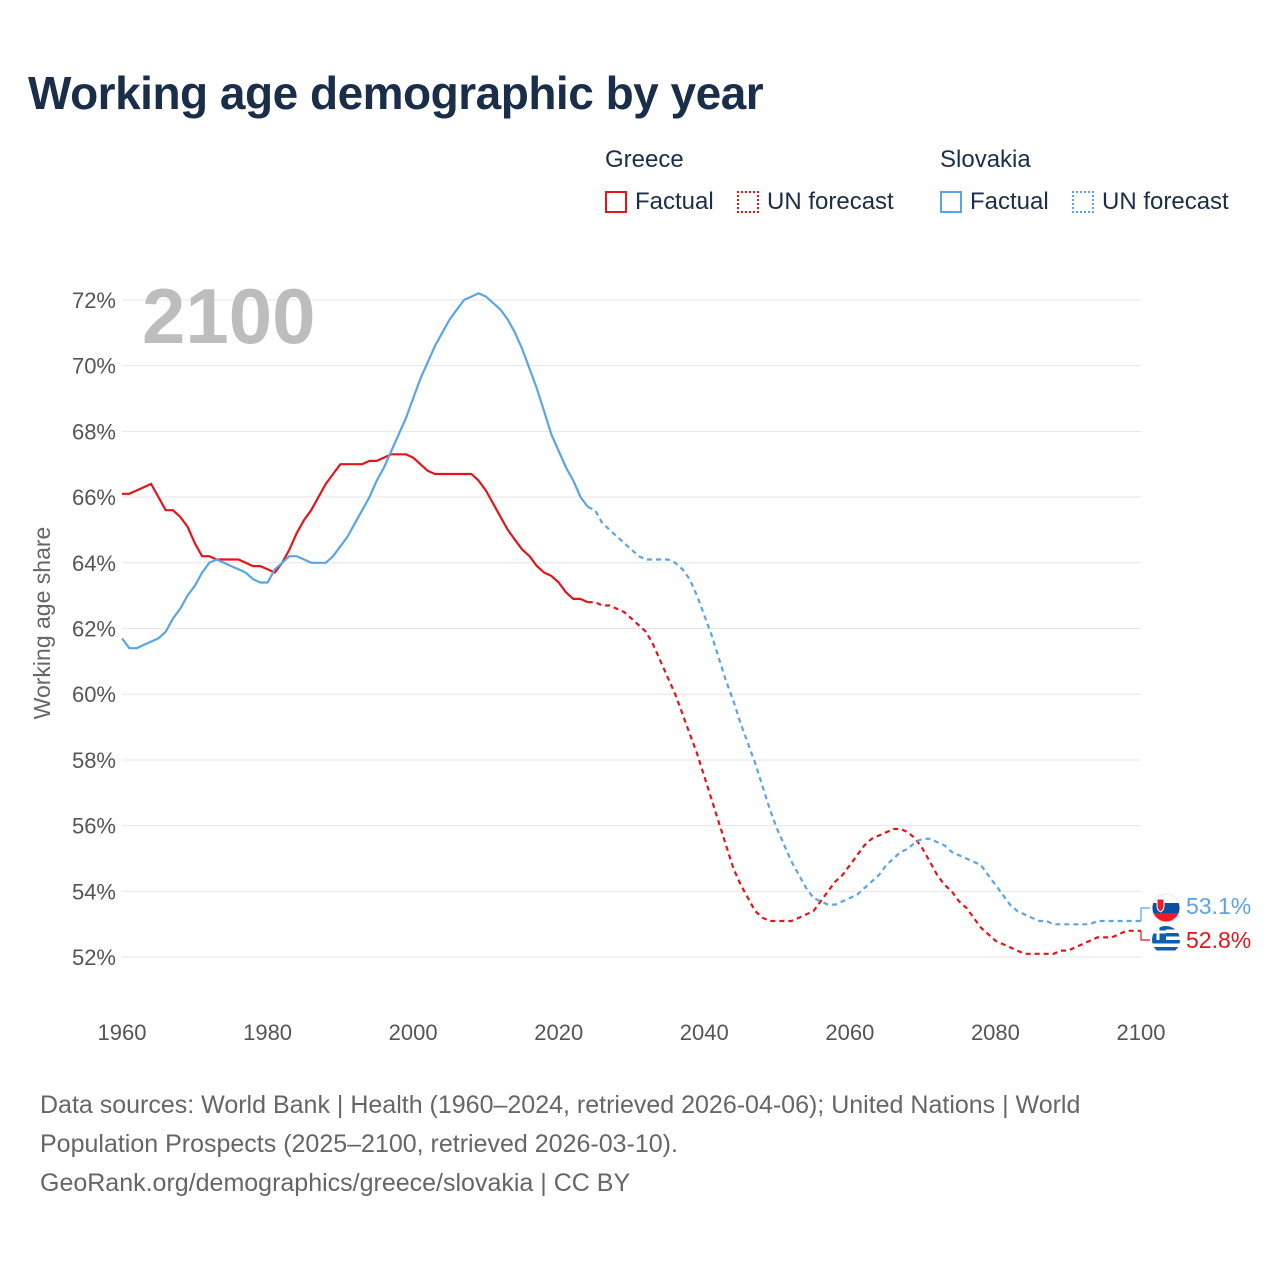 The image size is (1280, 1280). What do you see at coordinates (632, 1032) in the screenshot?
I see `x-axis-ticks: 1960 1980 2000 2020 2040 2060 2080 2100` at bounding box center [632, 1032].